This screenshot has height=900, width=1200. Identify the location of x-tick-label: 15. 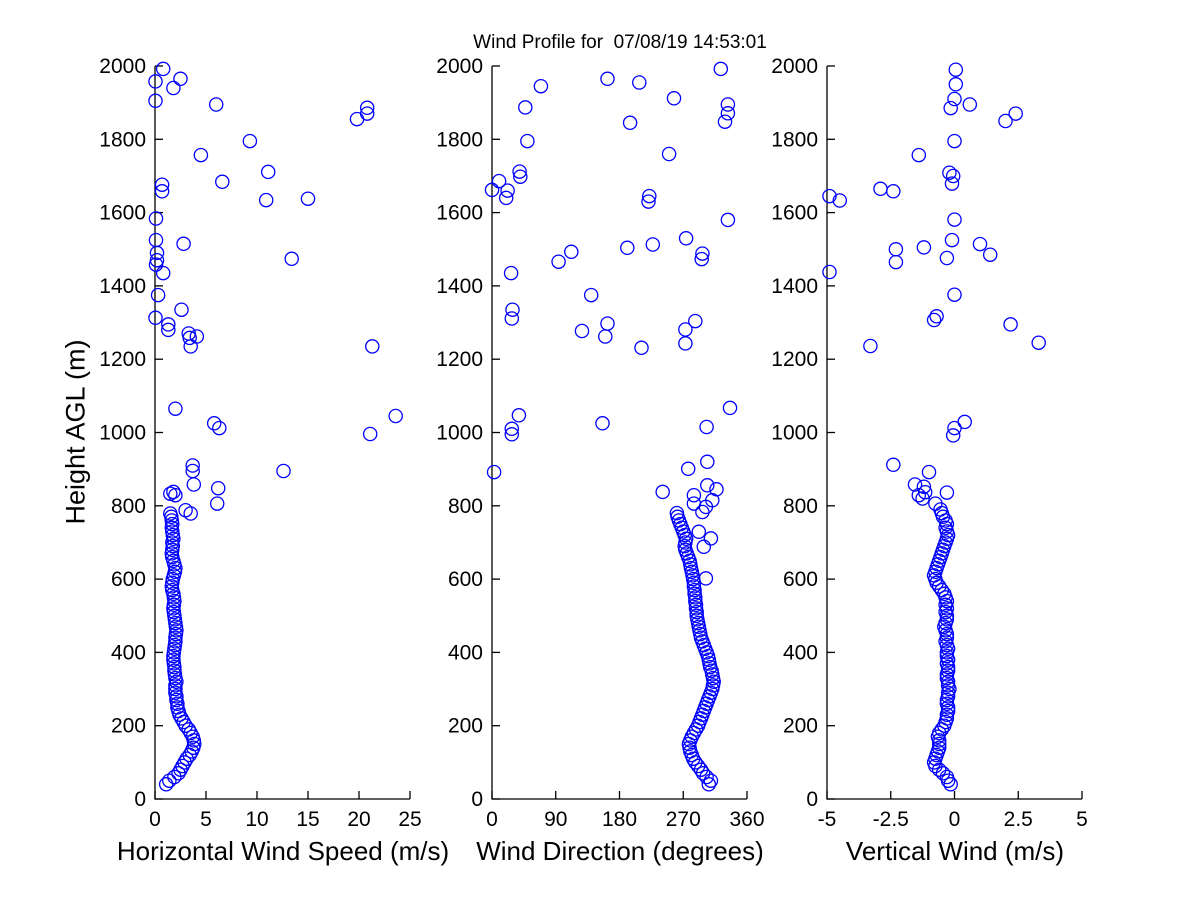
(307, 819).